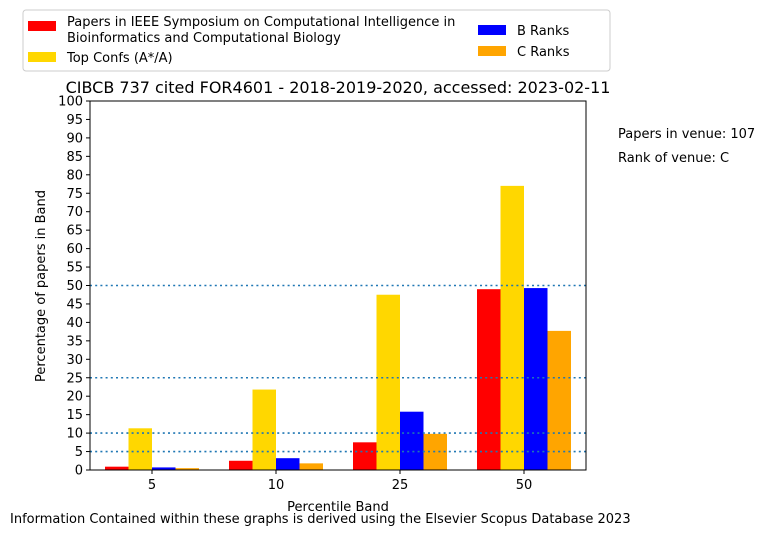 The width and height of the screenshot is (774, 536). What do you see at coordinates (74, 397) in the screenshot?
I see `y-tick-label: 20` at bounding box center [74, 397].